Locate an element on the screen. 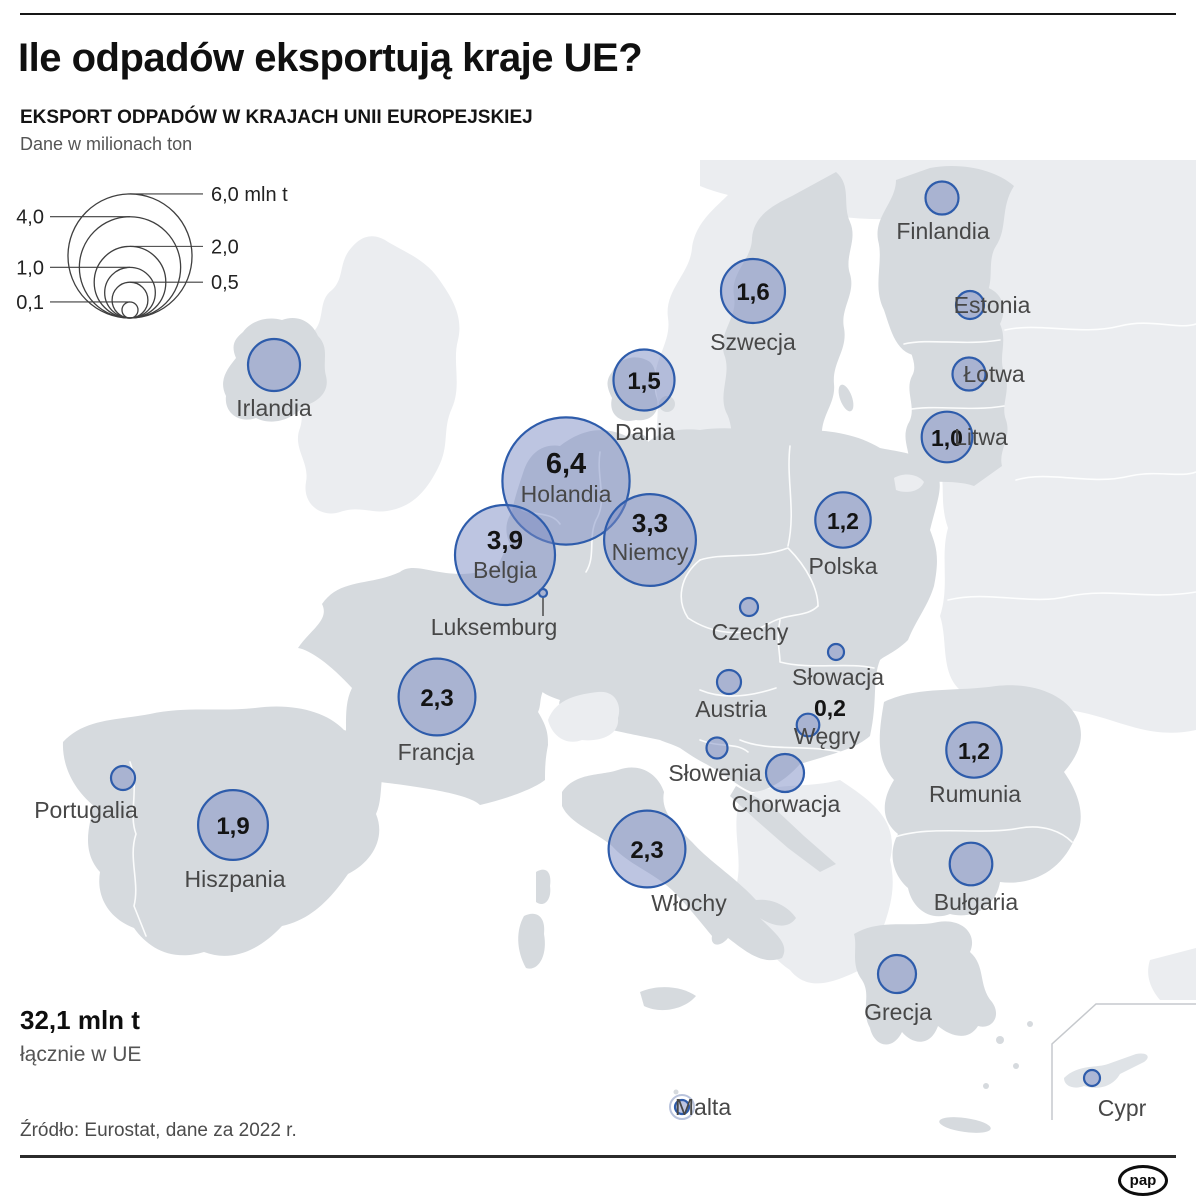 The height and width of the screenshot is (1200, 1196). bubble-rumunia: 1,2 Rumunia is located at coordinates (975, 764).